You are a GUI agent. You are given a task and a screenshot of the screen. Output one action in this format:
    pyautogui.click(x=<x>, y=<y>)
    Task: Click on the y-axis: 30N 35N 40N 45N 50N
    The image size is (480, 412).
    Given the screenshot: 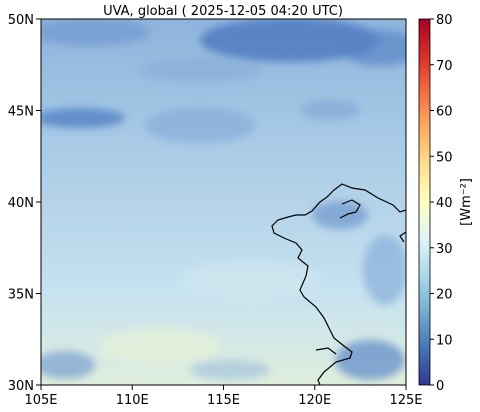 What is the action you would take?
    pyautogui.click(x=24, y=203)
    